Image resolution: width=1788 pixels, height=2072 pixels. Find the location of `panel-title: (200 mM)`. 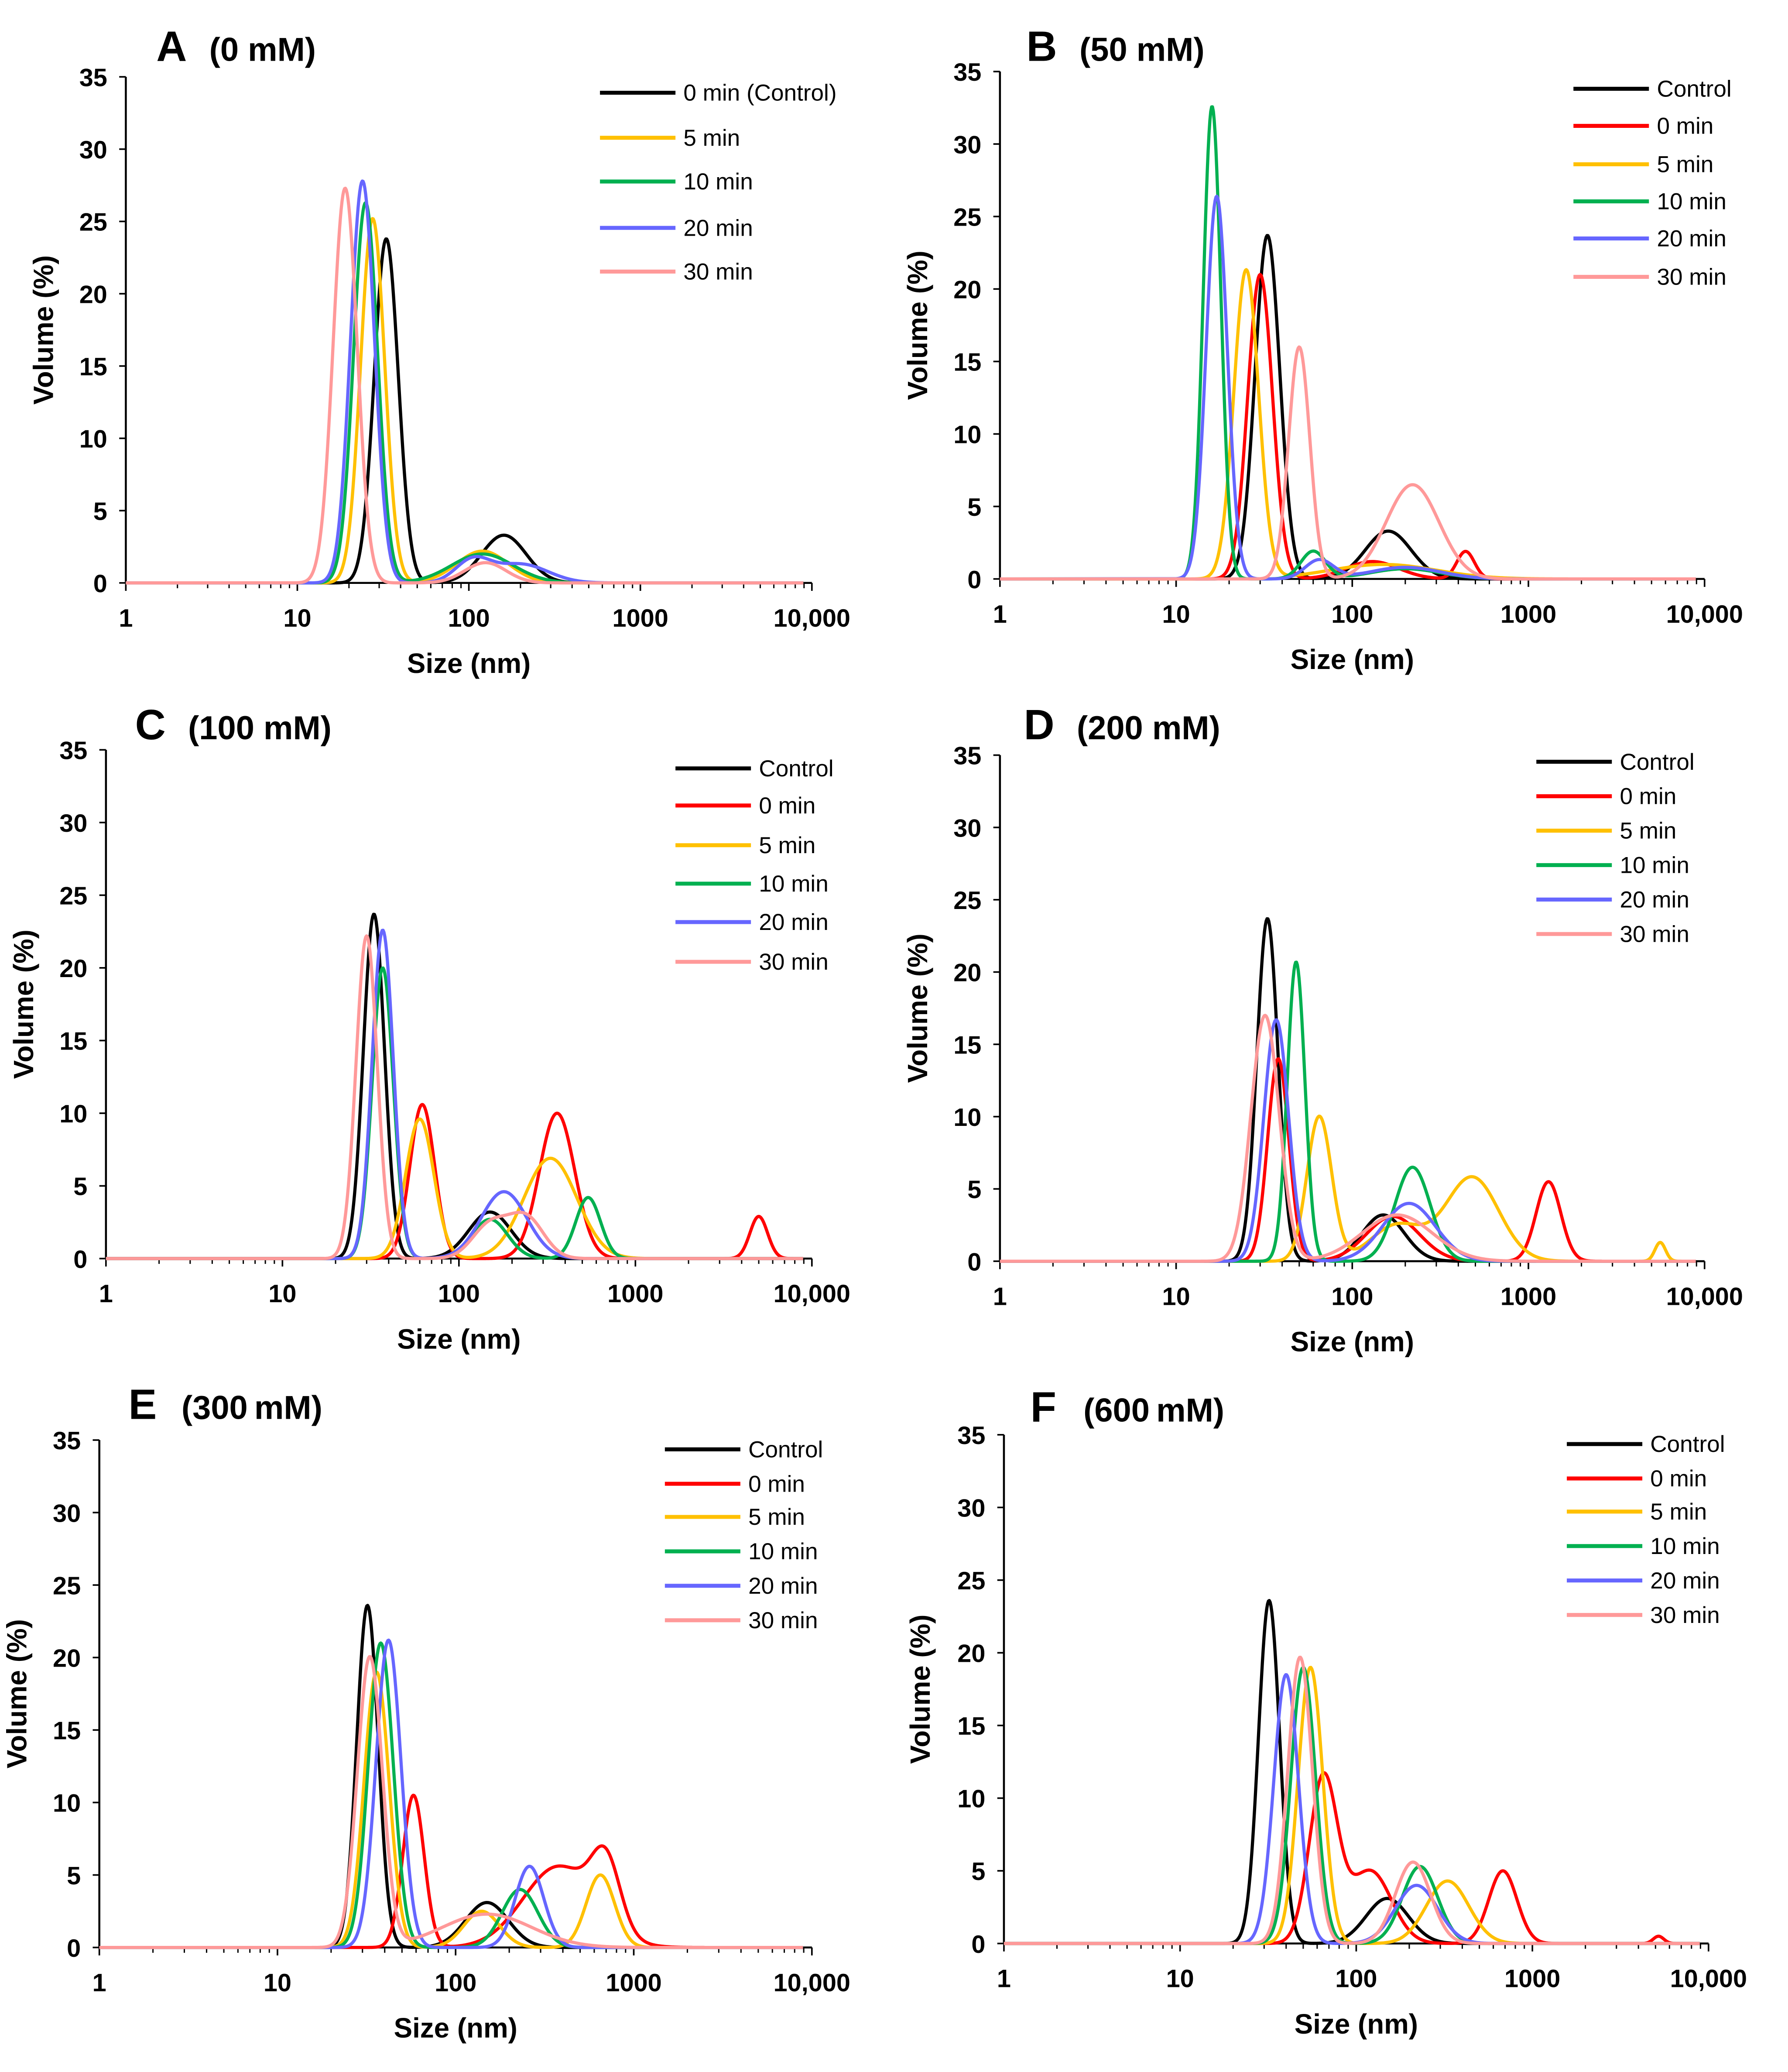

panel-title: (200 mM) is located at coordinates (1148, 728).